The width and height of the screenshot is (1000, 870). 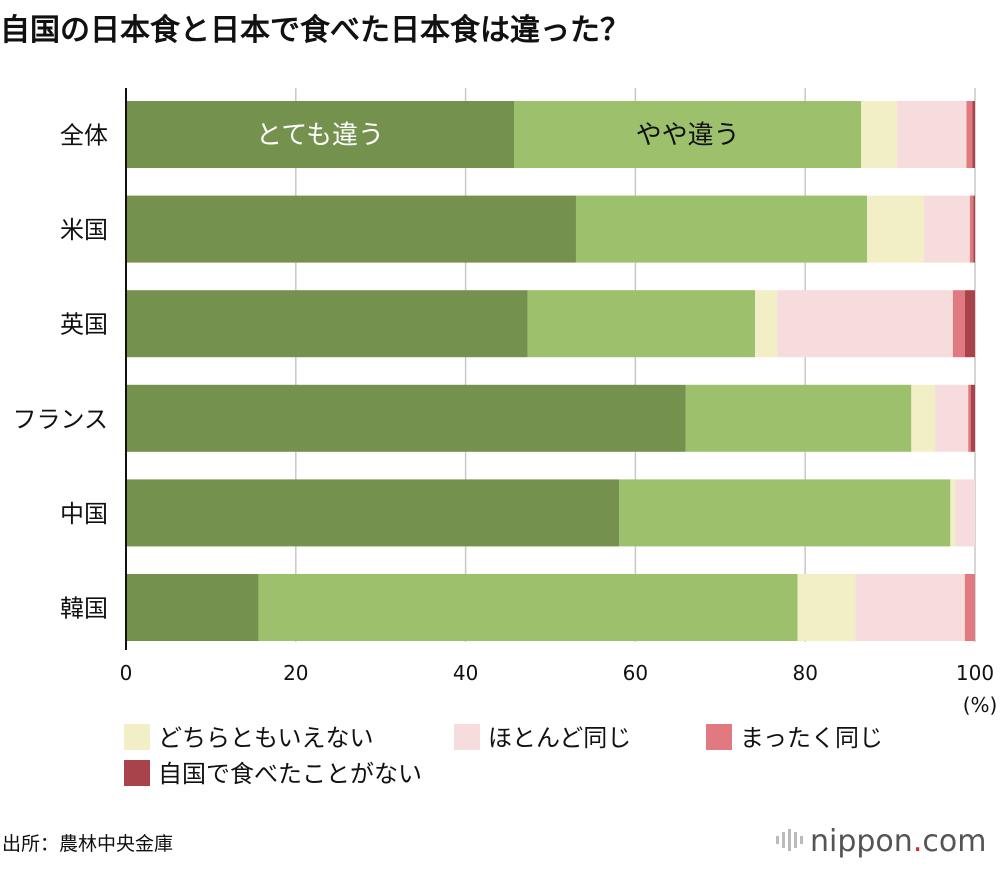 I want to click on source-note: 出所：農林中央金庫, so click(x=87, y=844).